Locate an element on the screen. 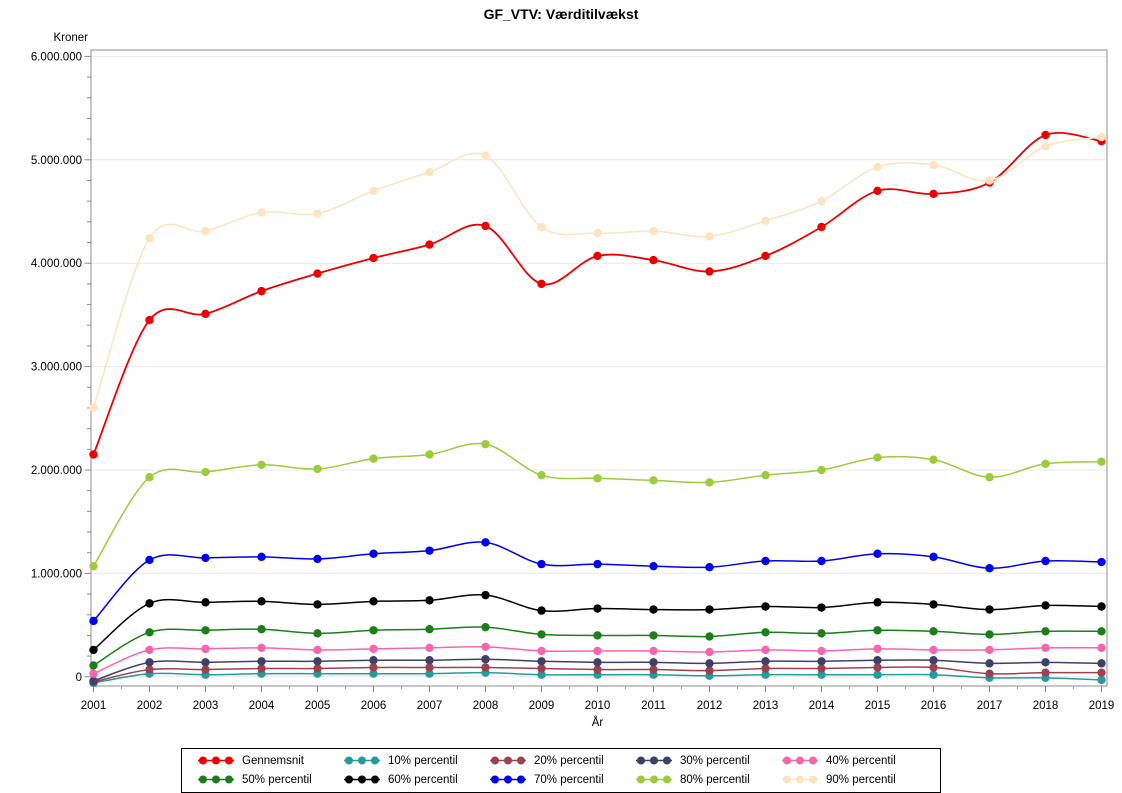 The image size is (1122, 793). legend-item-30-percentil: 30% percentil is located at coordinates (707, 760).